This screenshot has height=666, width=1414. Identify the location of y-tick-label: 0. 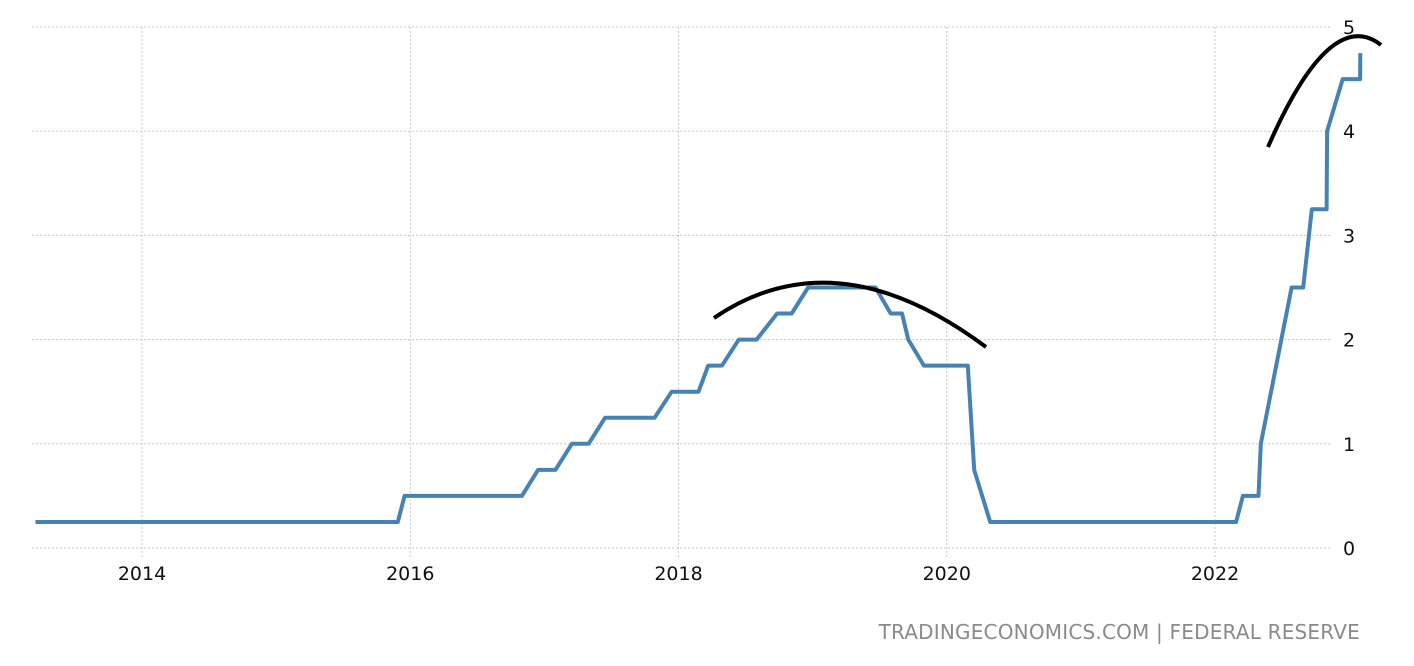
(1349, 549).